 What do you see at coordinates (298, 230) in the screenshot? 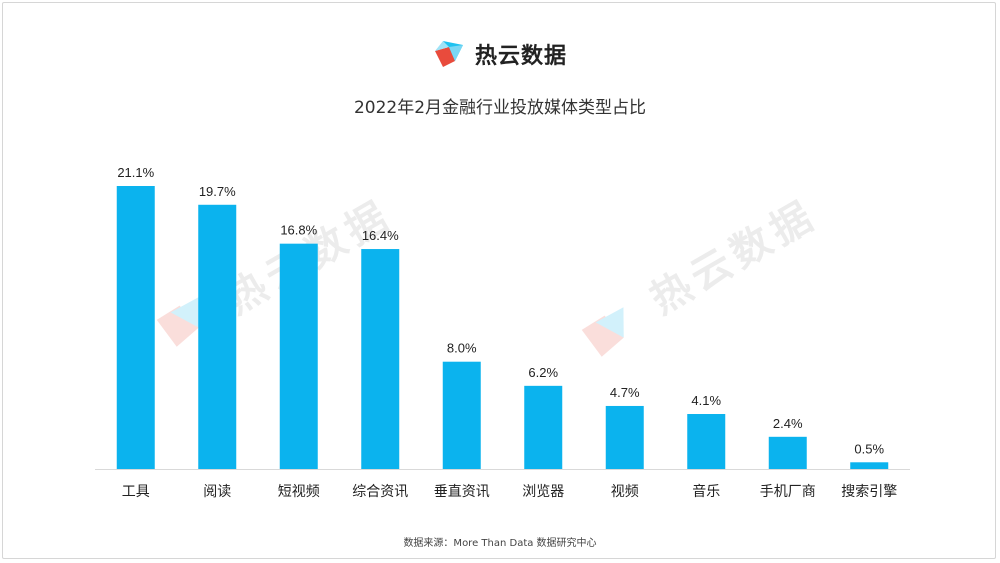
I see `bar-value-label: 16.8%` at bounding box center [298, 230].